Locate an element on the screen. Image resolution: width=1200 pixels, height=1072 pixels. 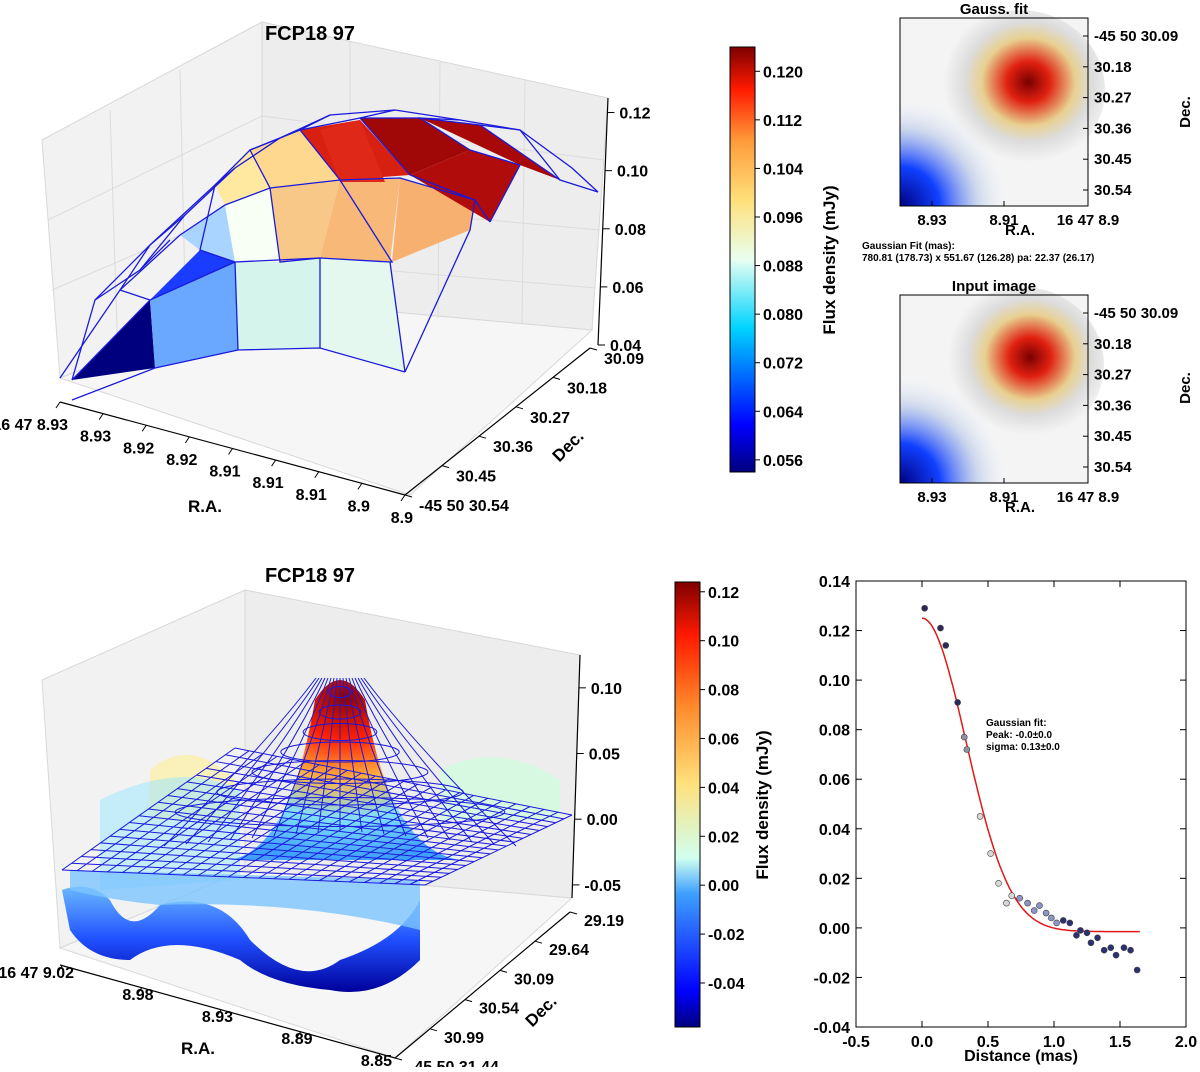
z-axis-line is located at coordinates (576, 776).